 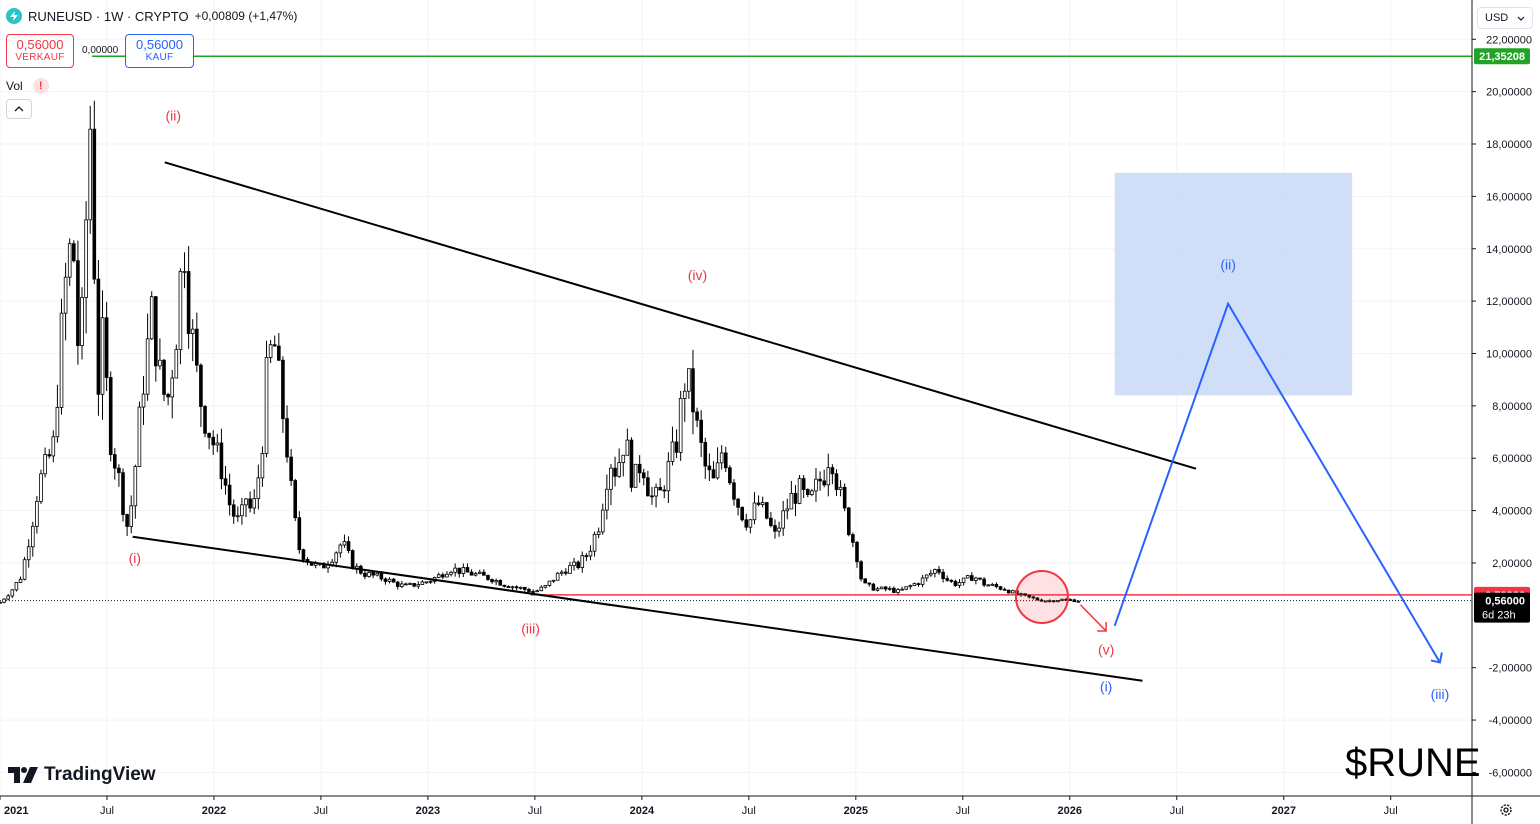 I want to click on target-zone-box, so click(x=1233, y=284).